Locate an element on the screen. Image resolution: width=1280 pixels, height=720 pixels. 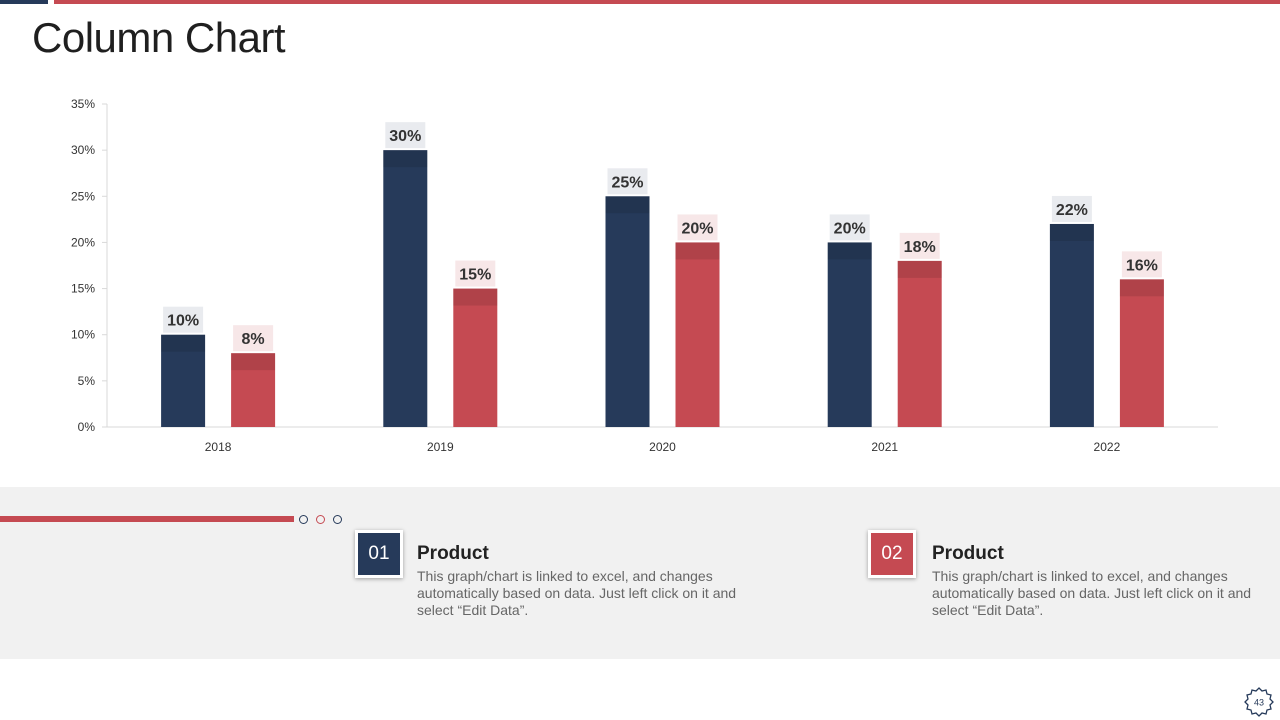
product-1-title: Product is located at coordinates (453, 553).